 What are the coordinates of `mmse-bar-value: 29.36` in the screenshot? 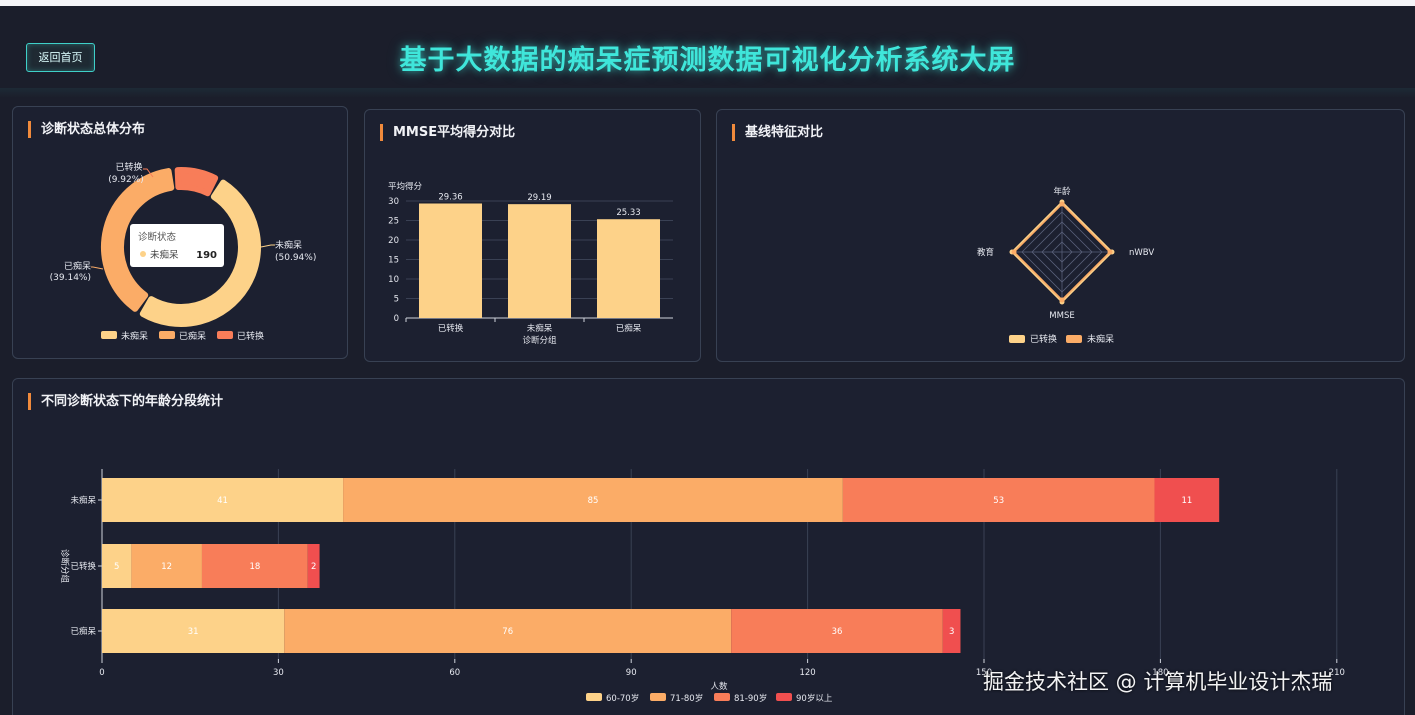 It's located at (450, 197).